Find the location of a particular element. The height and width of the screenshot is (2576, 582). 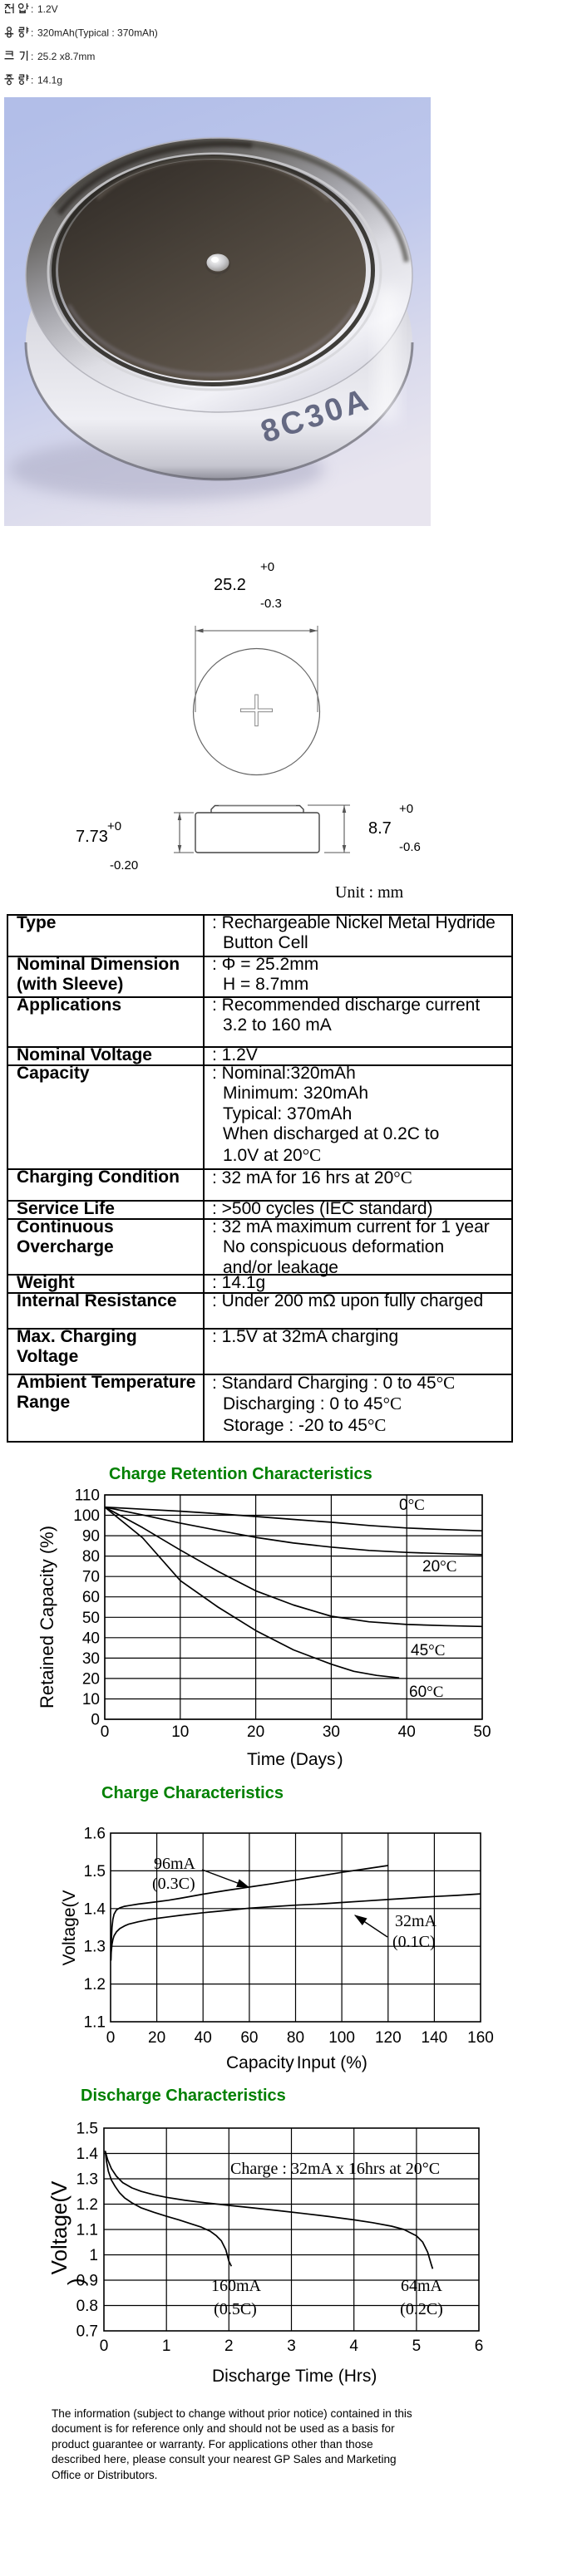

svg-text: 160mA is located at coordinates (236, 2286).